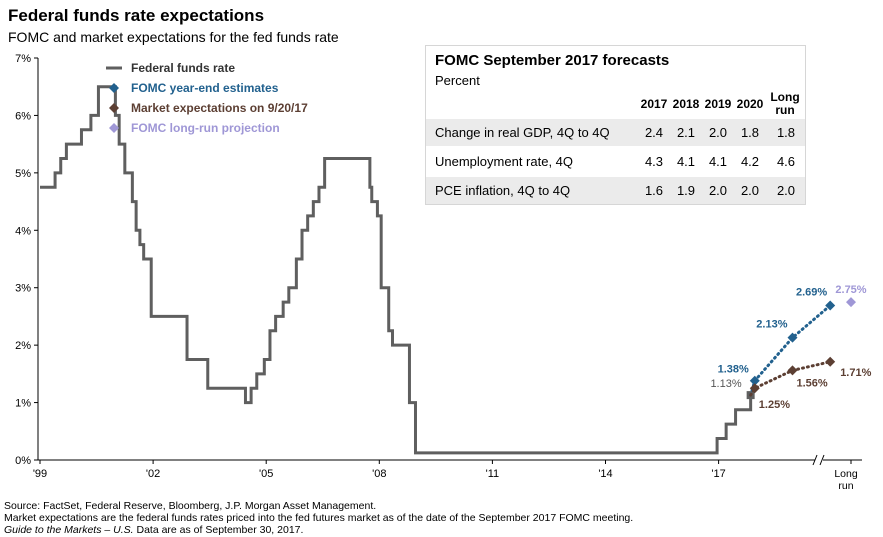  What do you see at coordinates (23, 461) in the screenshot?
I see `y-tick-label: 0%` at bounding box center [23, 461].